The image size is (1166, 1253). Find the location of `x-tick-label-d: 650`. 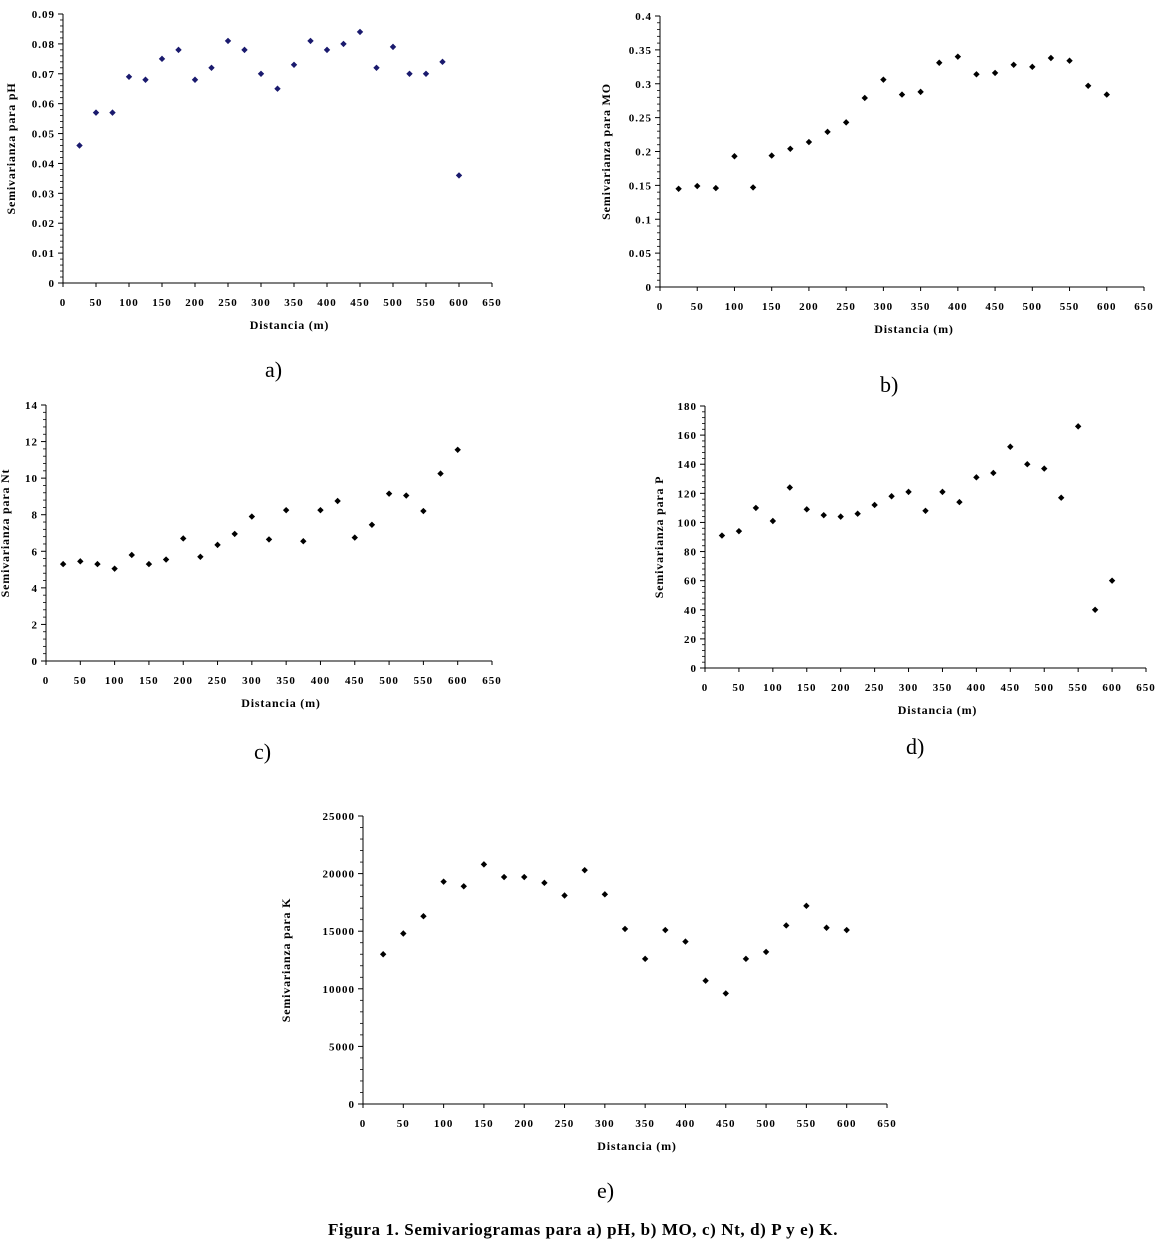

x-tick-label-d: 650 is located at coordinates (1146, 688).